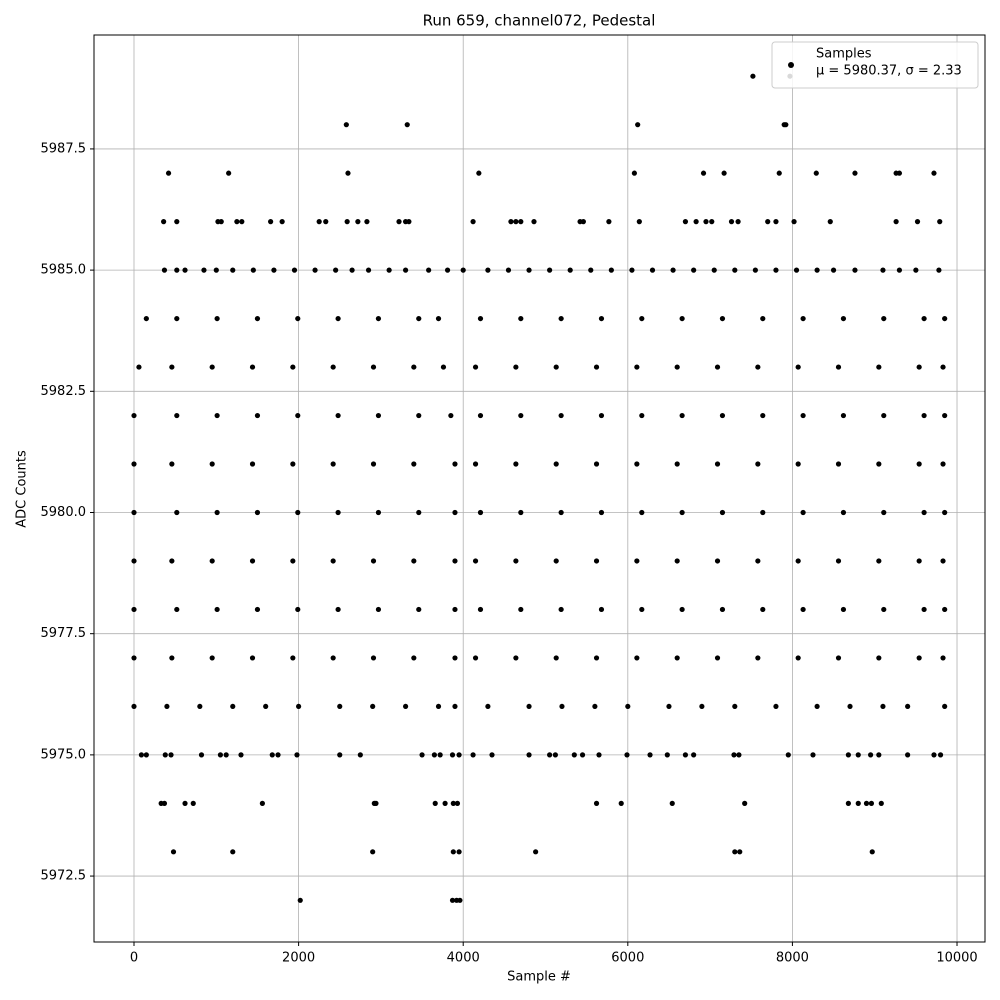  I want to click on y-tick-label: 5985.0, so click(64, 270).